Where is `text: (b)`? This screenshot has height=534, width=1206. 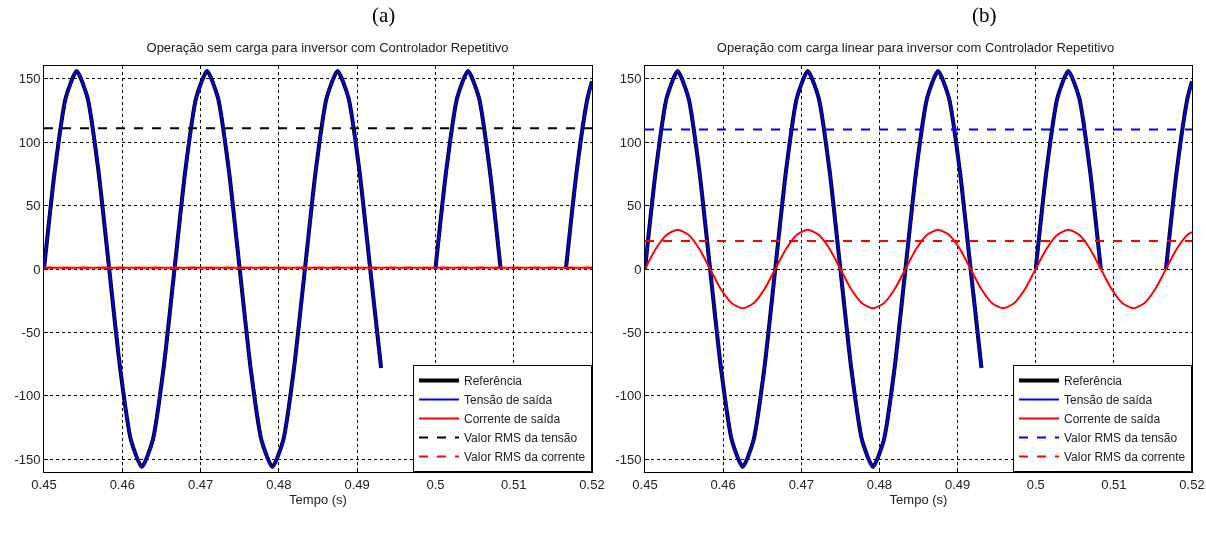 text: (b) is located at coordinates (984, 15).